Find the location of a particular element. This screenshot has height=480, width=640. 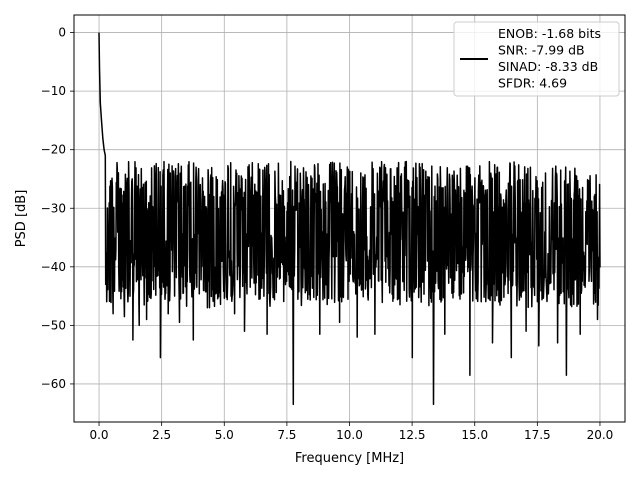

legend-entry-text: SNR: -7.99 dB is located at coordinates (541, 50).